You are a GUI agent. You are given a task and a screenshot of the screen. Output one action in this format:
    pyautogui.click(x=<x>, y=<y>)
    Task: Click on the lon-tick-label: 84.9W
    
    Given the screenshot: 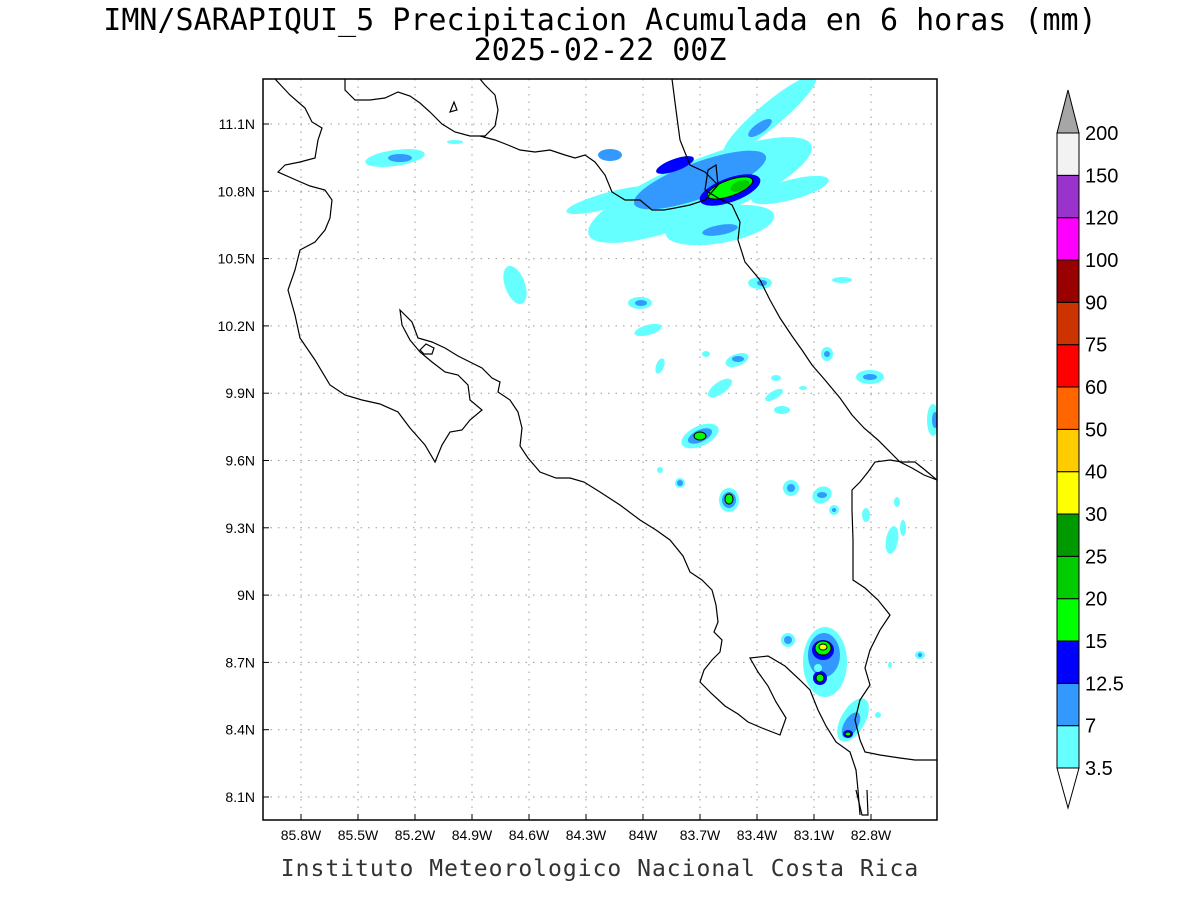 What is the action you would take?
    pyautogui.click(x=472, y=835)
    